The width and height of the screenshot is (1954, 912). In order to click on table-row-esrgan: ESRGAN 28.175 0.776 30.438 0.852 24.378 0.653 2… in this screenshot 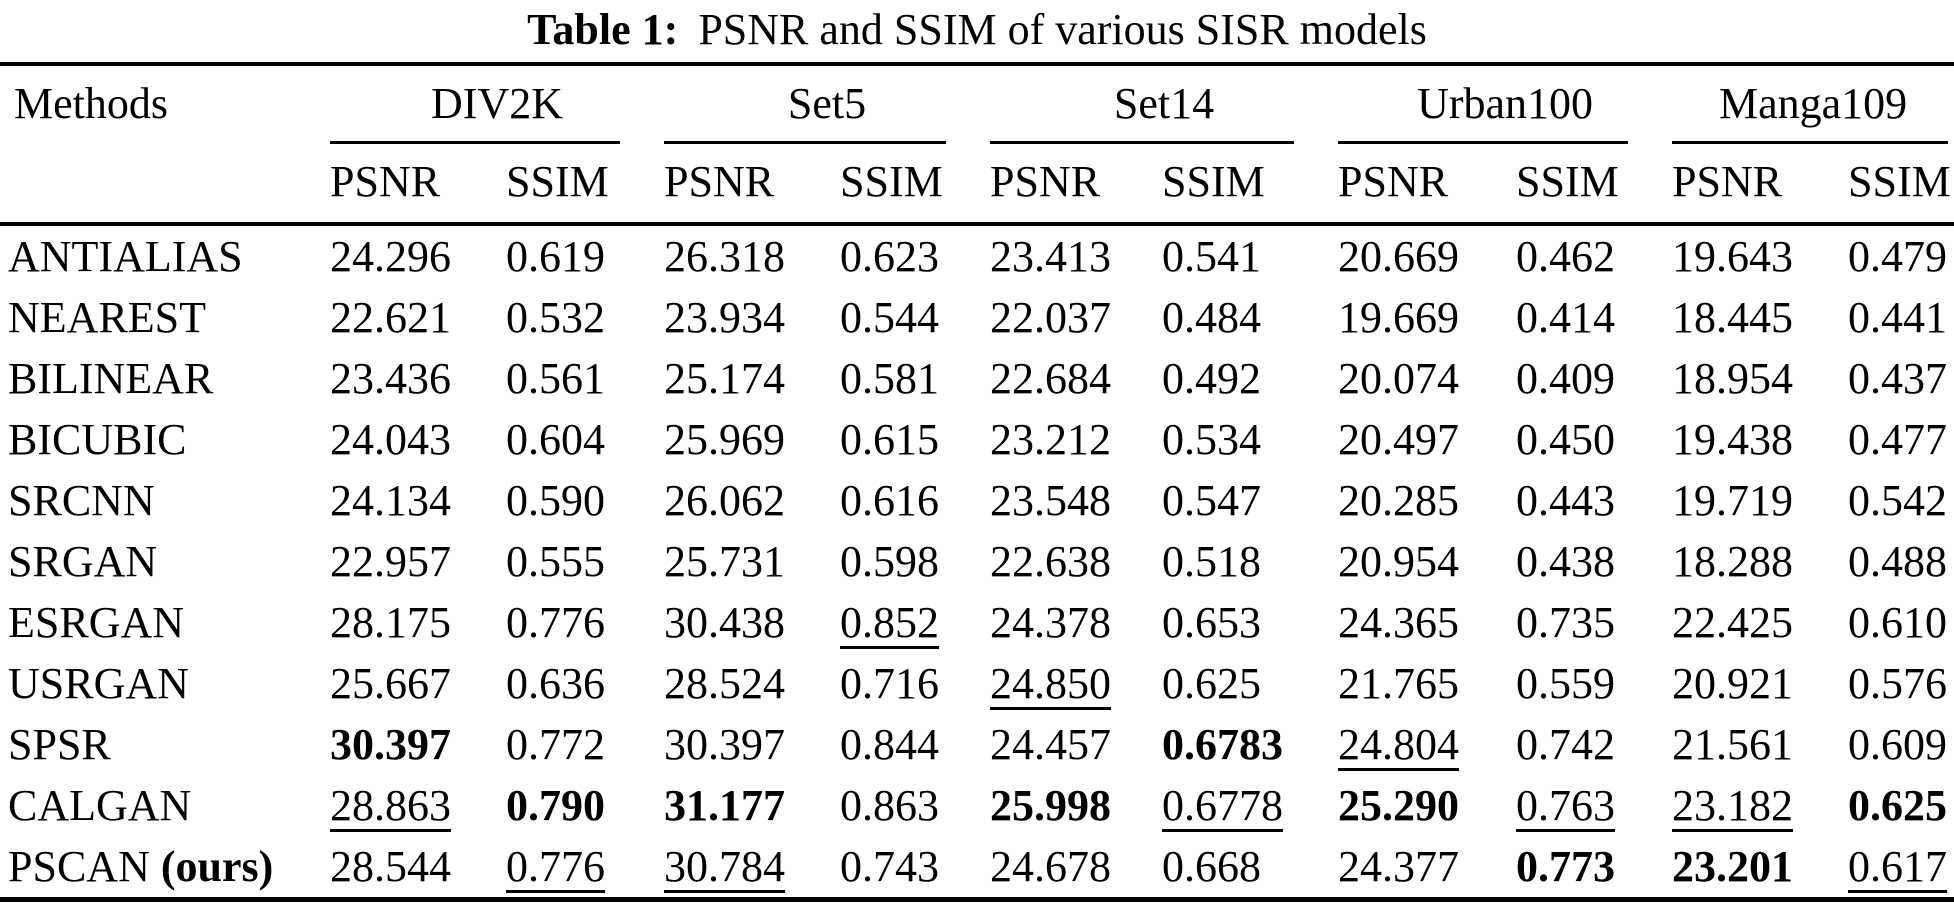, I will do `click(977, 622)`.